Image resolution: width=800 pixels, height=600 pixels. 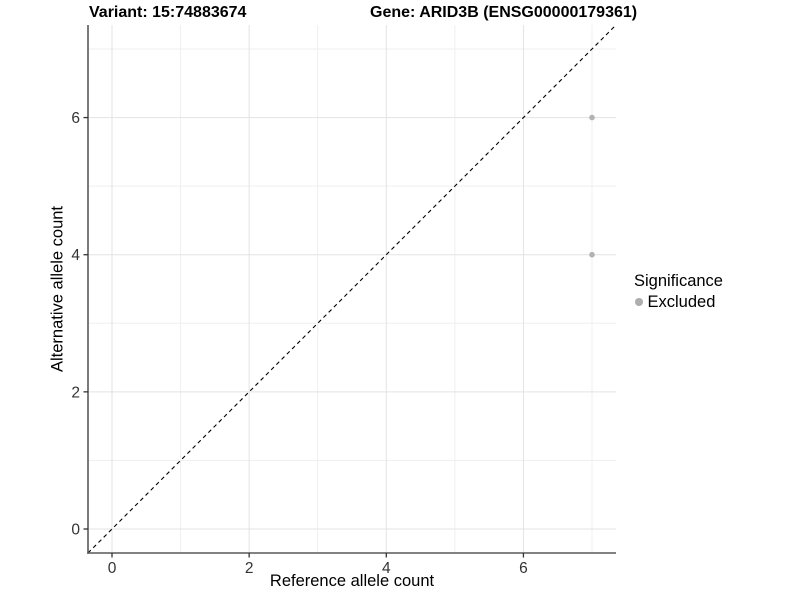 I want to click on x-axis-title: Reference allele count, so click(x=352, y=581).